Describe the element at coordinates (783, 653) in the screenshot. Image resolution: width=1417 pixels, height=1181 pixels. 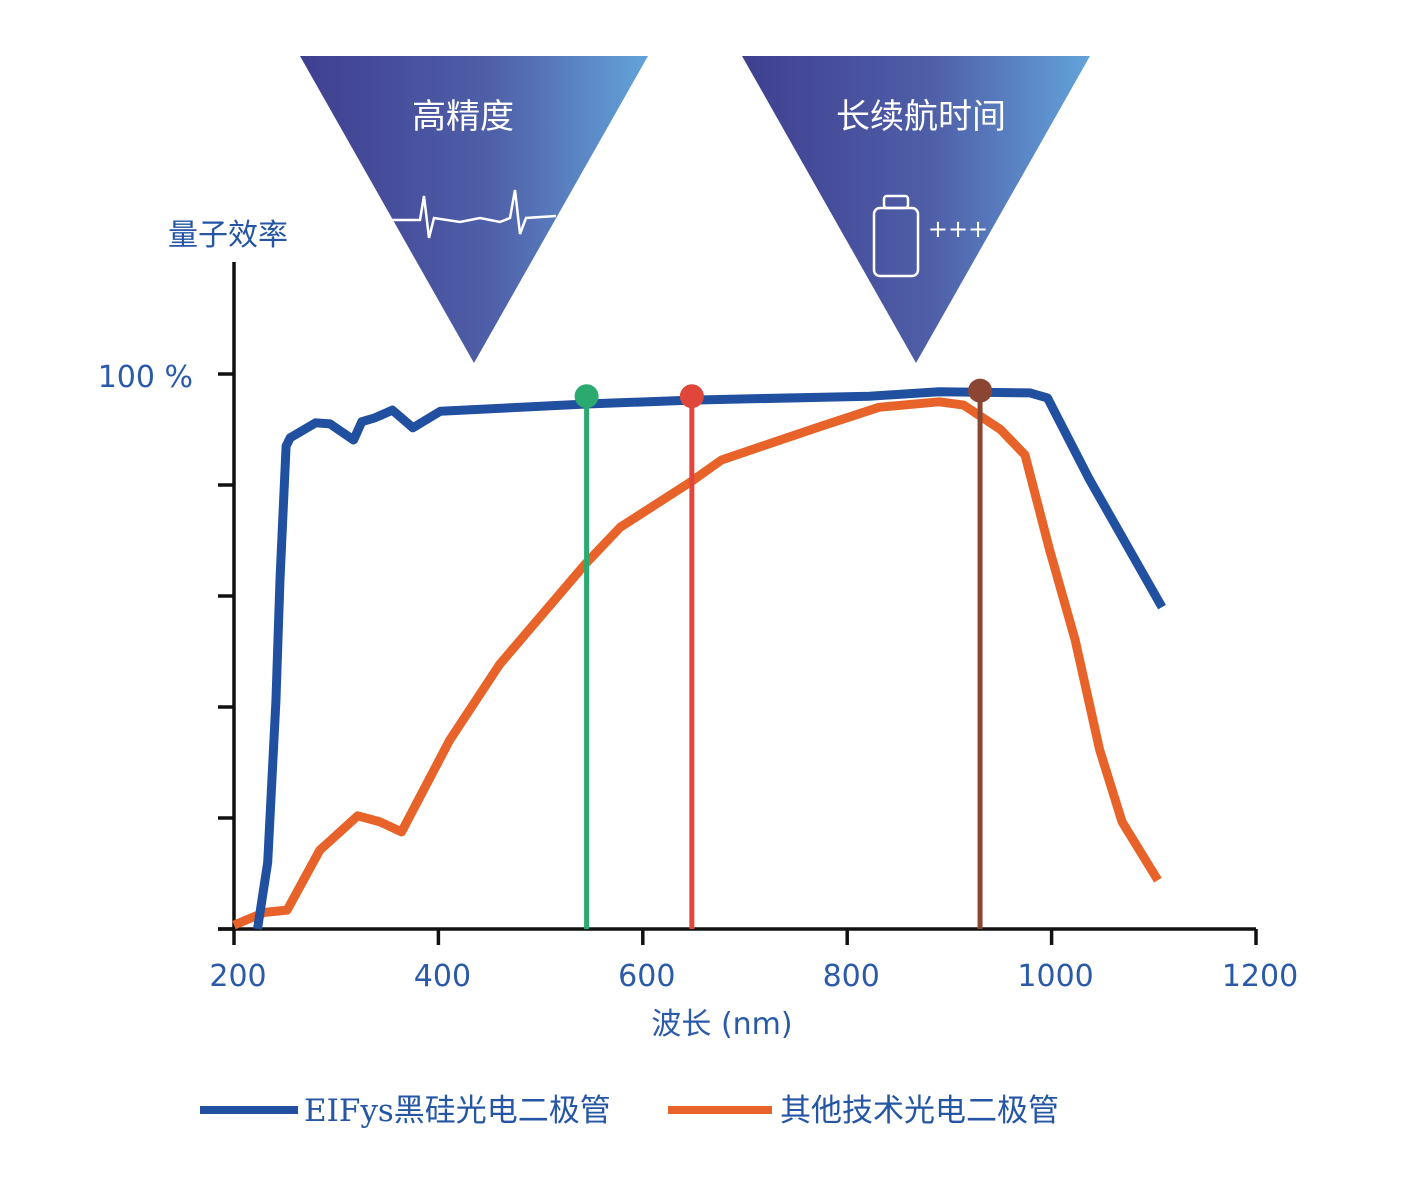
I see `marker-group` at that location.